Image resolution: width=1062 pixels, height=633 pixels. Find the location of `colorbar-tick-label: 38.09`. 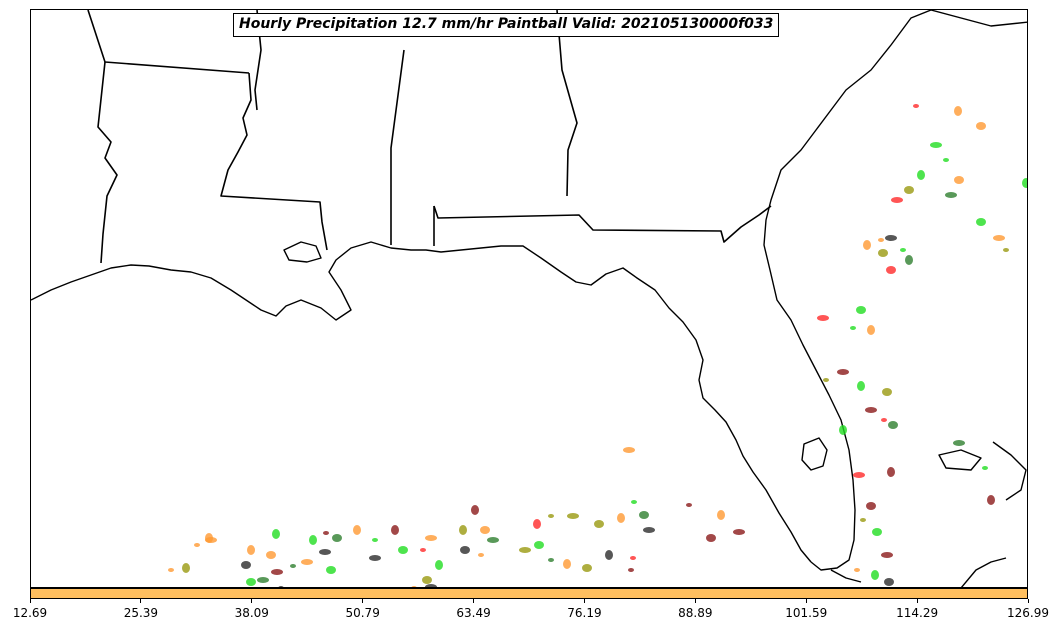

colorbar-tick-label: 38.09 is located at coordinates (251, 613).